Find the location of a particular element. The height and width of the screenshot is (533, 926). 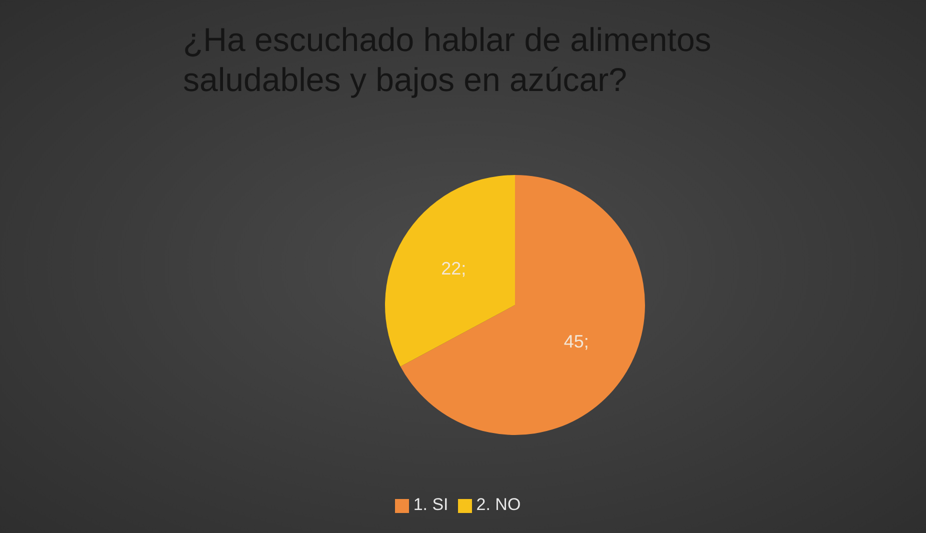

data-label: 22; is located at coordinates (453, 268).